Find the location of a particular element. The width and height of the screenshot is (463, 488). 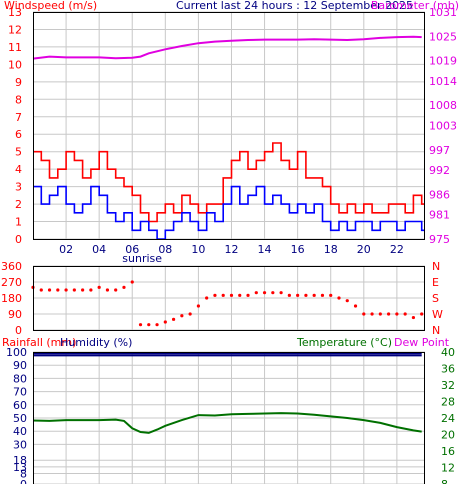

barometer-y-tick-label: 992 is located at coordinates (439, 170).